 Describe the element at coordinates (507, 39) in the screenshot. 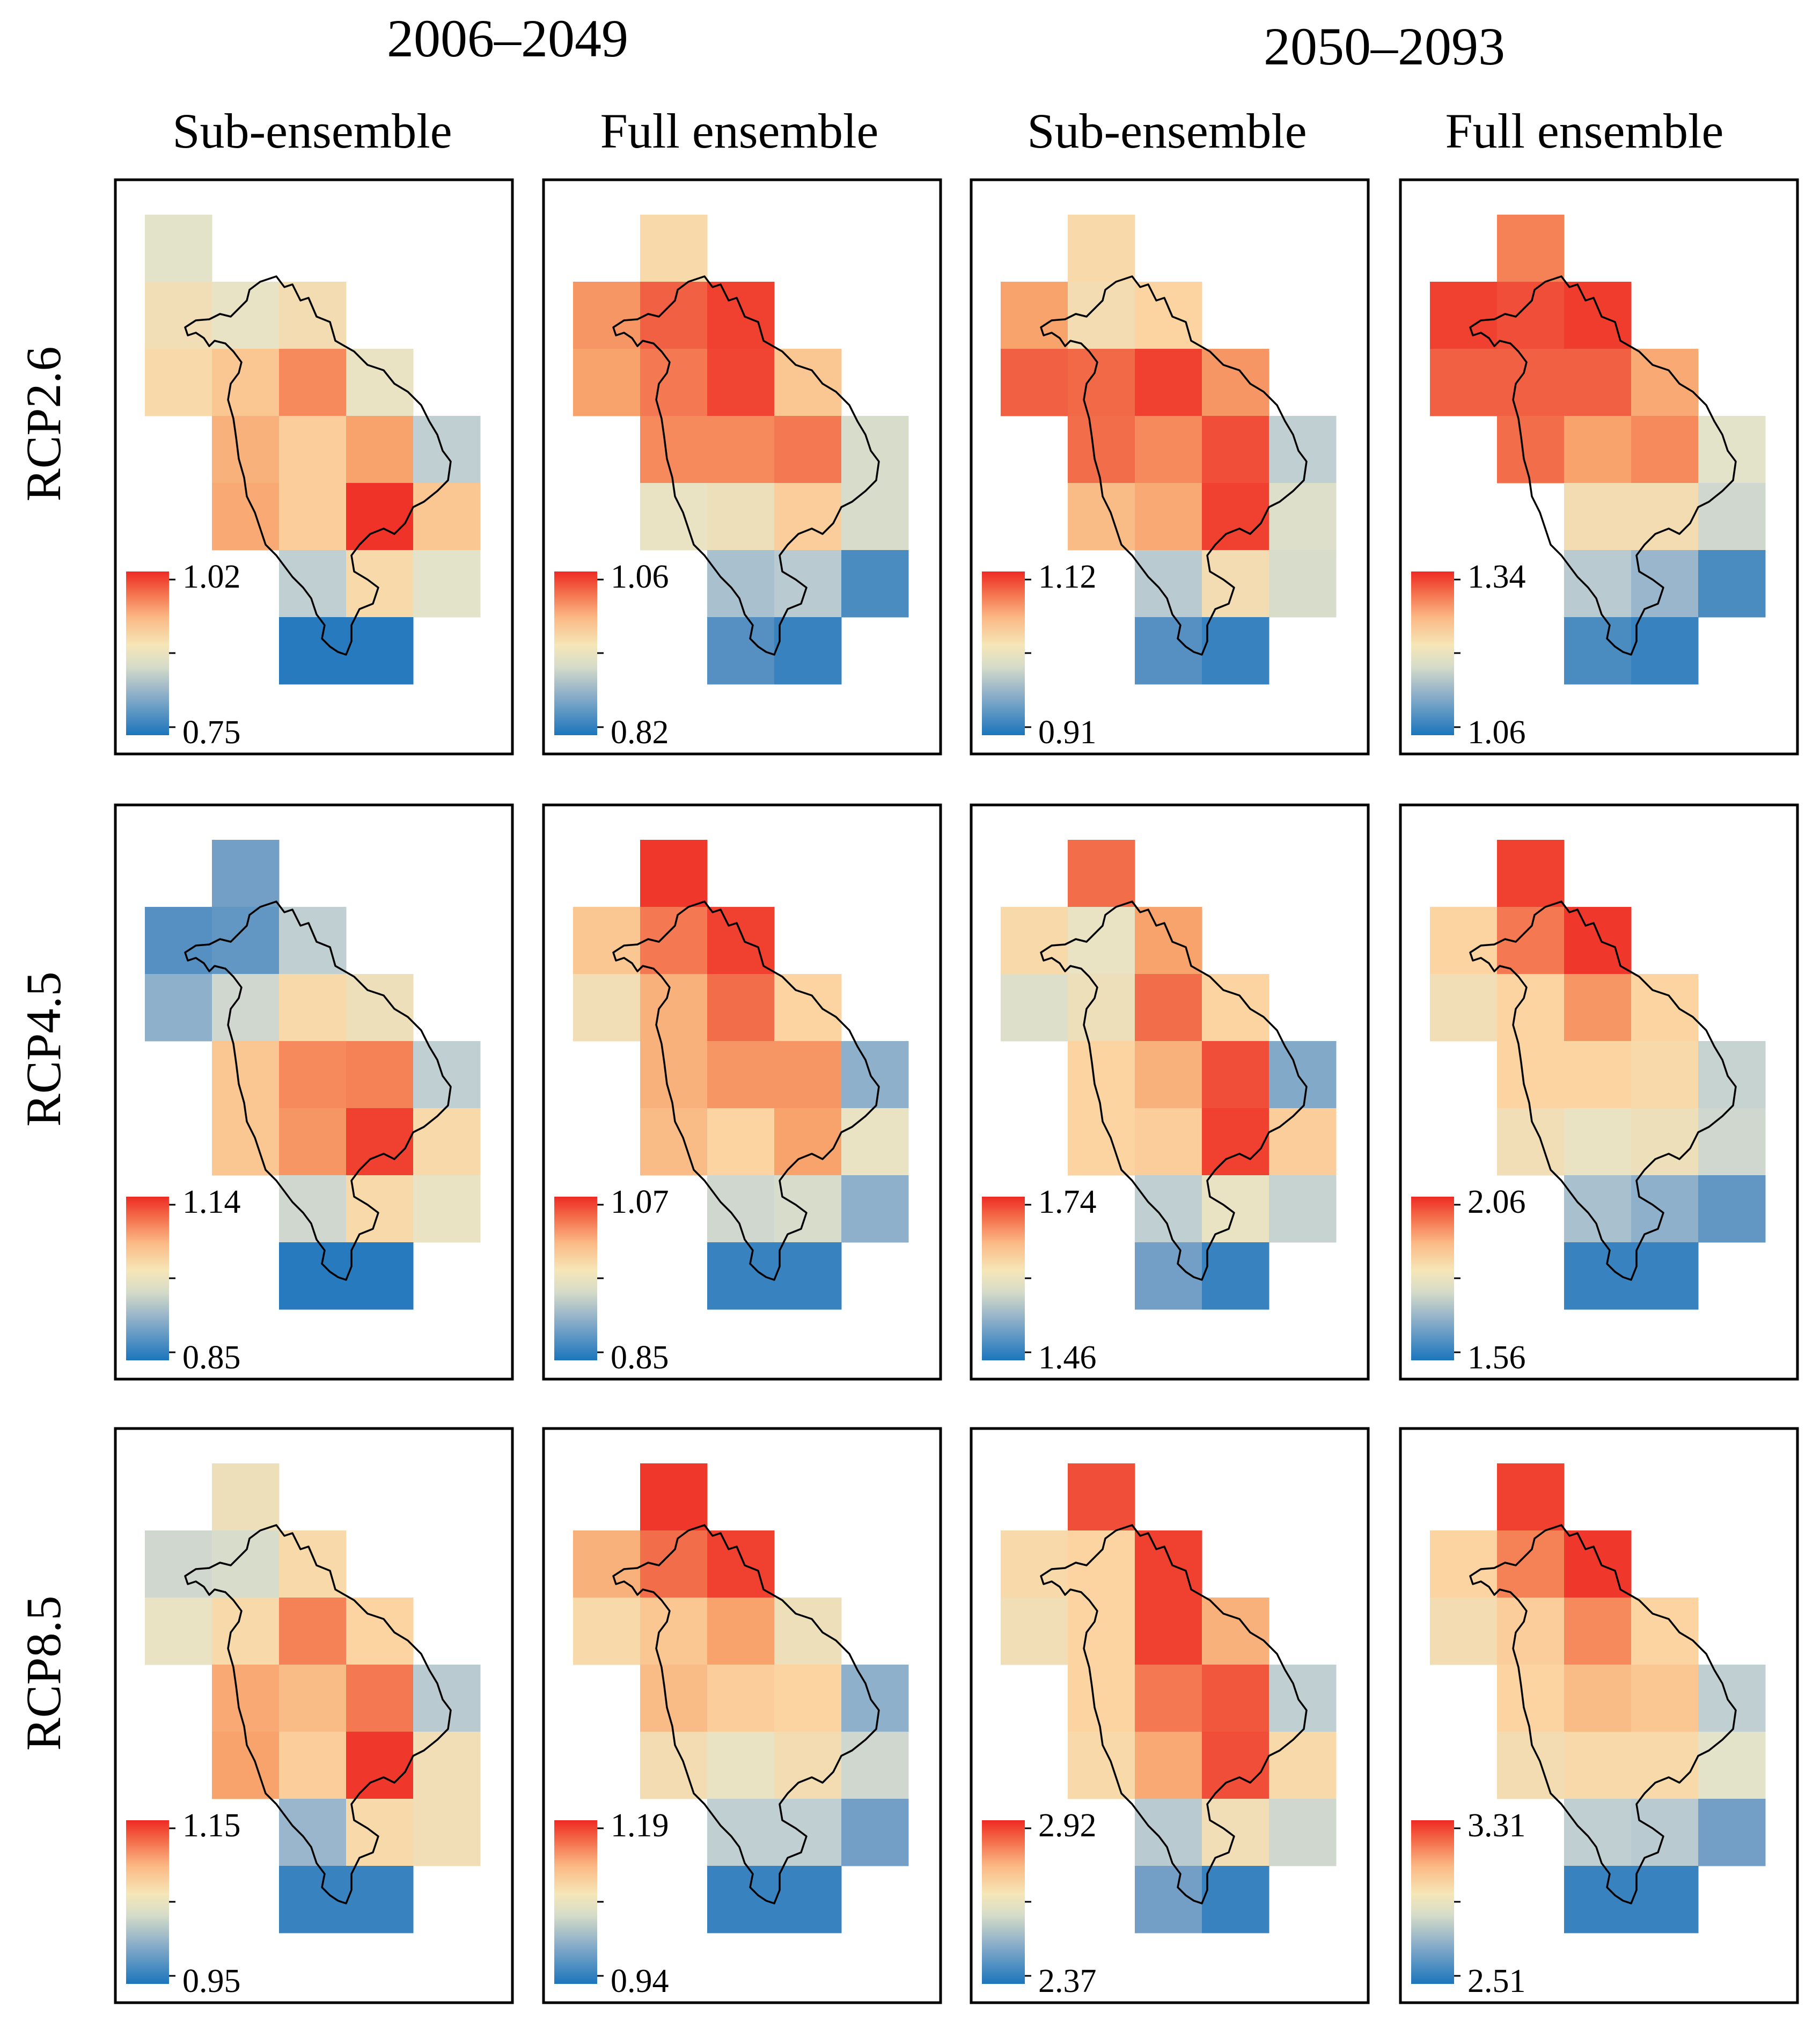

I see `period-title-2006-2049: 2006–2049` at that location.